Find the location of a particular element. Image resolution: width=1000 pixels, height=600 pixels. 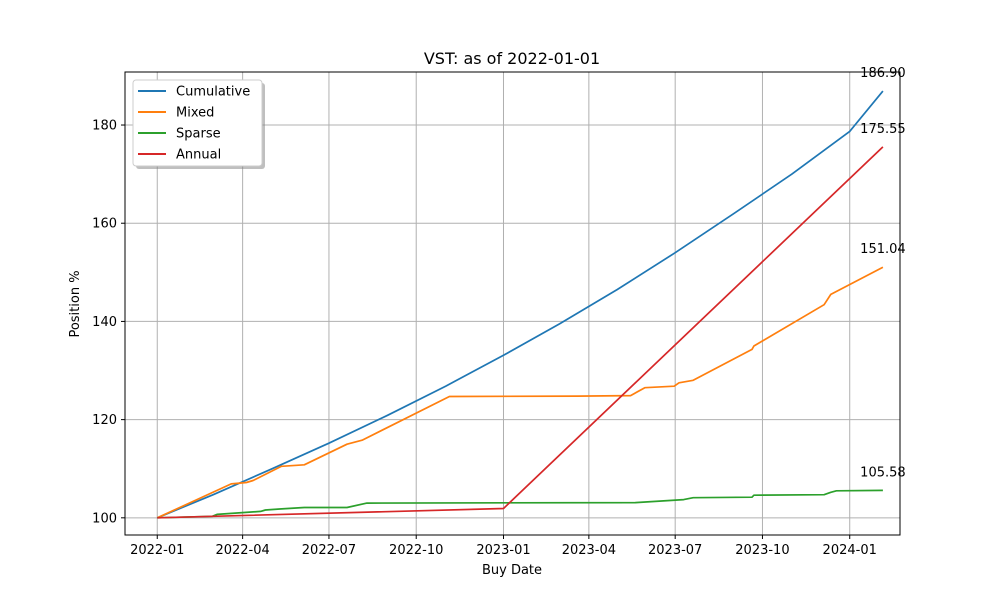

x-tick-label: 2024-01 is located at coordinates (850, 550).